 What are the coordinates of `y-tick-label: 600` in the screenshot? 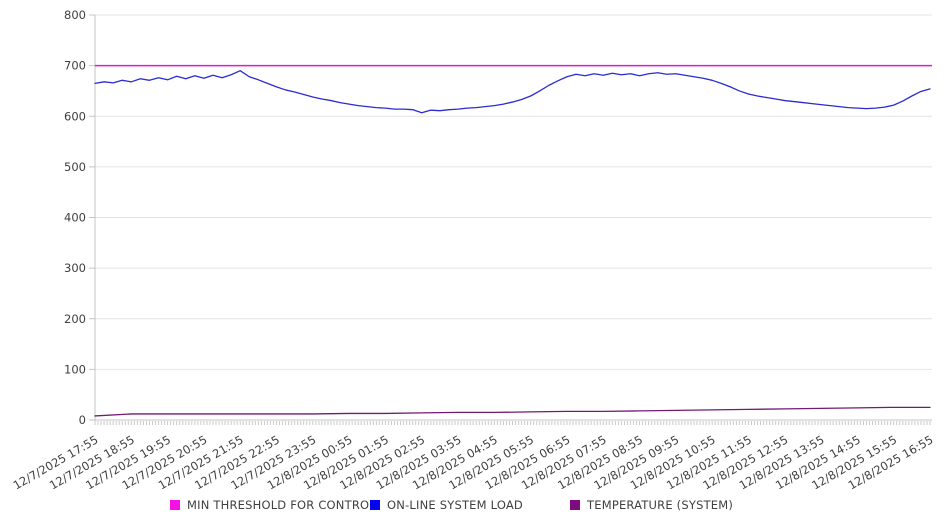 It's located at (75, 116).